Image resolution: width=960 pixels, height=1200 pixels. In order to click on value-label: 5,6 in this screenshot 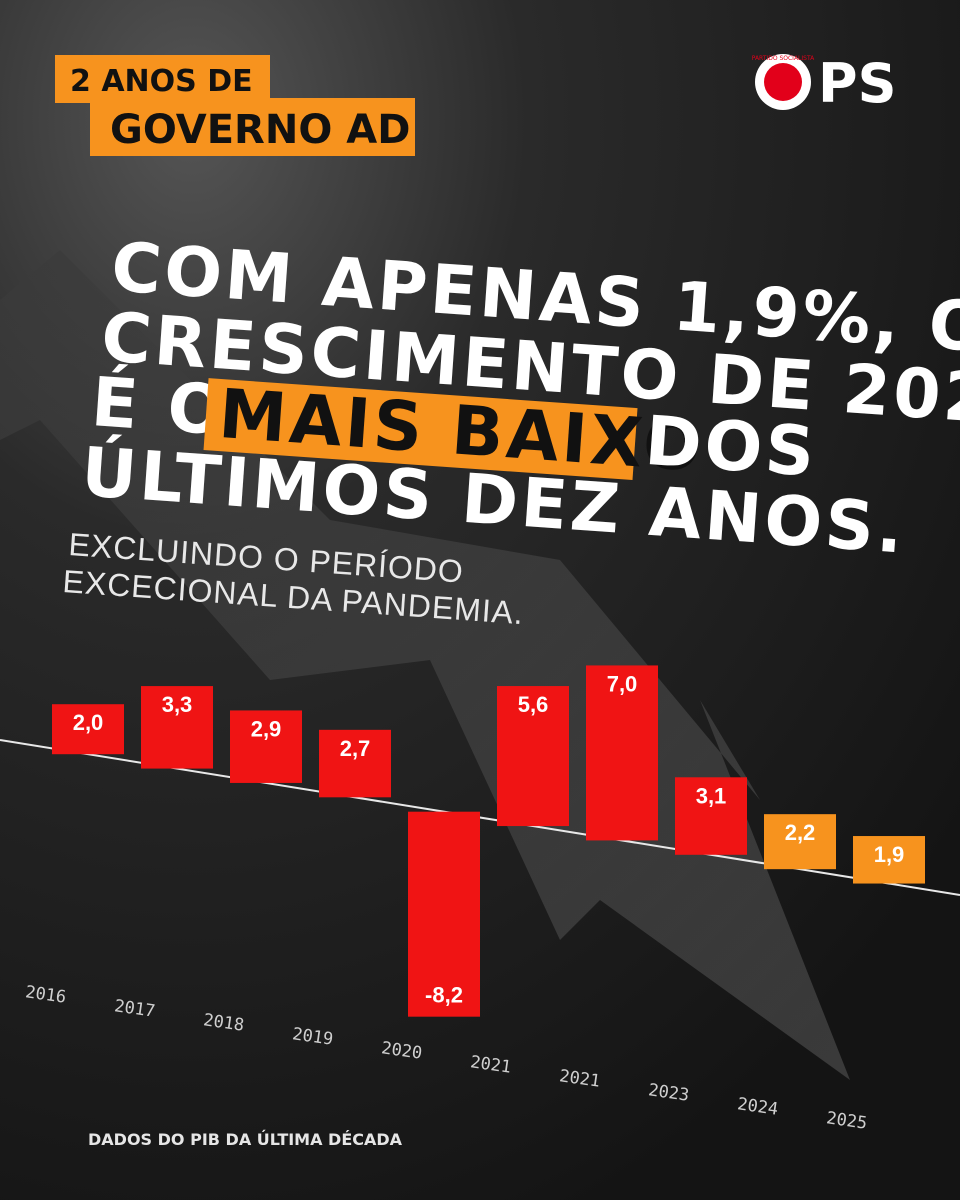, I will do `click(533, 704)`.